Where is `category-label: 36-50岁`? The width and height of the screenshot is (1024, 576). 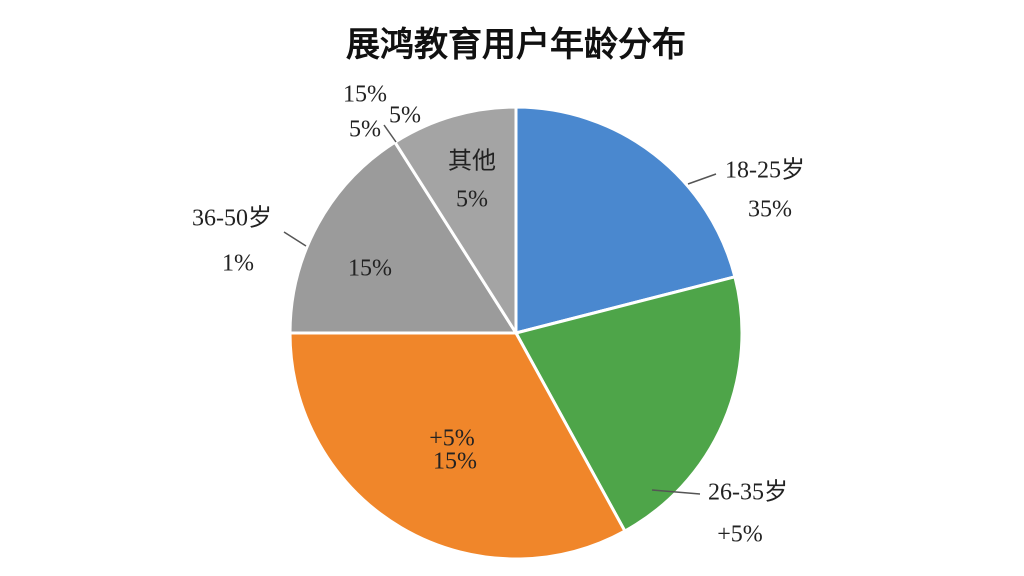
category-label: 36-50岁 is located at coordinates (232, 218).